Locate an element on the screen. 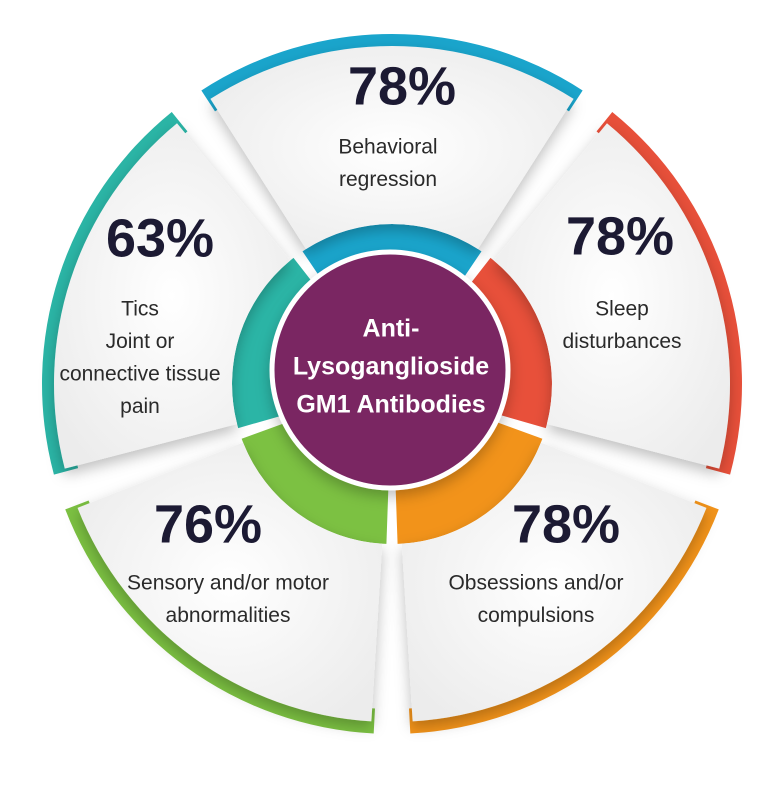 This screenshot has width=768, height=797. center-label: Lysoganglioside is located at coordinates (391, 367).